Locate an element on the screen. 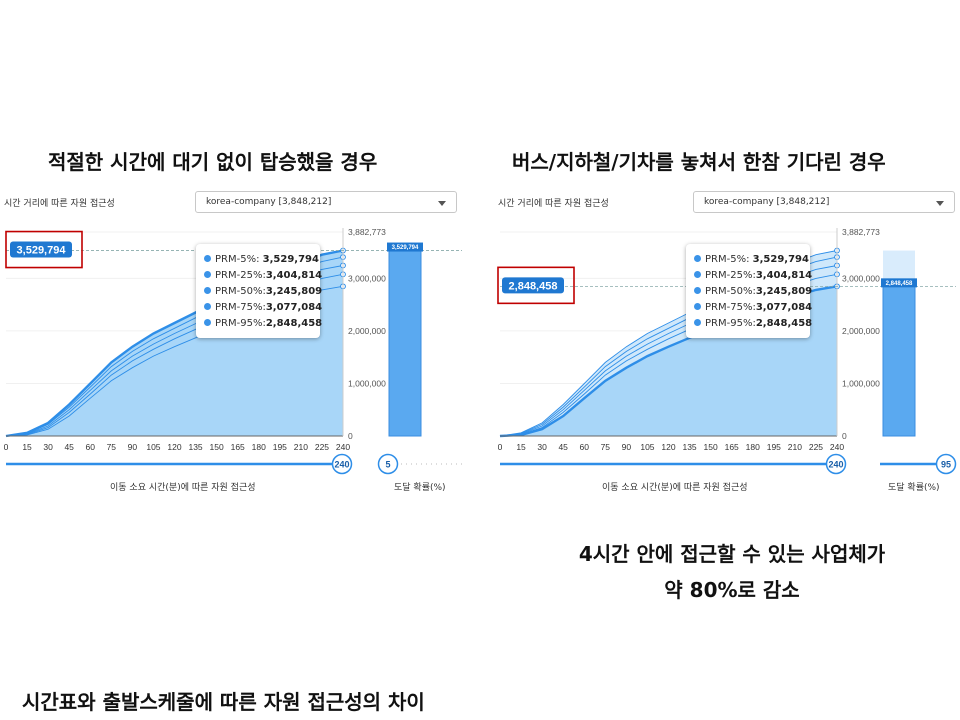  x-tick-label: 210 is located at coordinates (301, 447).